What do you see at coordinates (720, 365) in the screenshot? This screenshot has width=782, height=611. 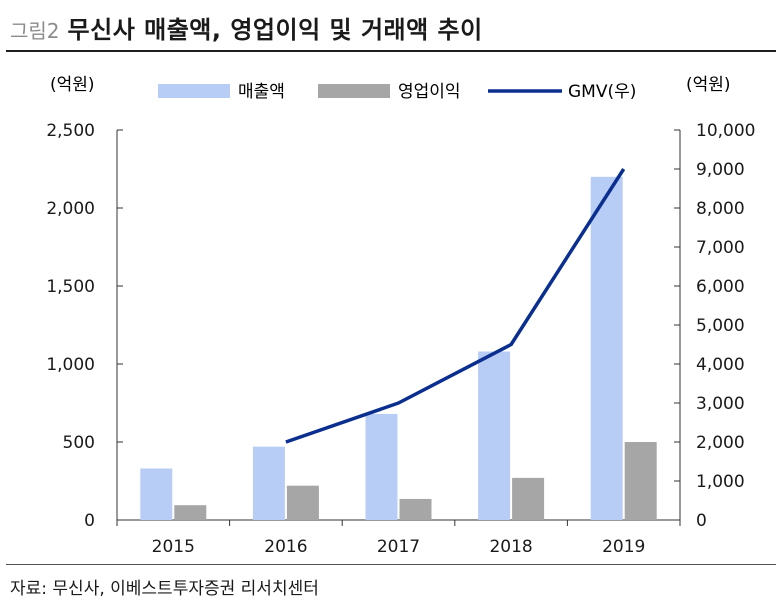 I see `right-tick-label: 4,000` at bounding box center [720, 365].